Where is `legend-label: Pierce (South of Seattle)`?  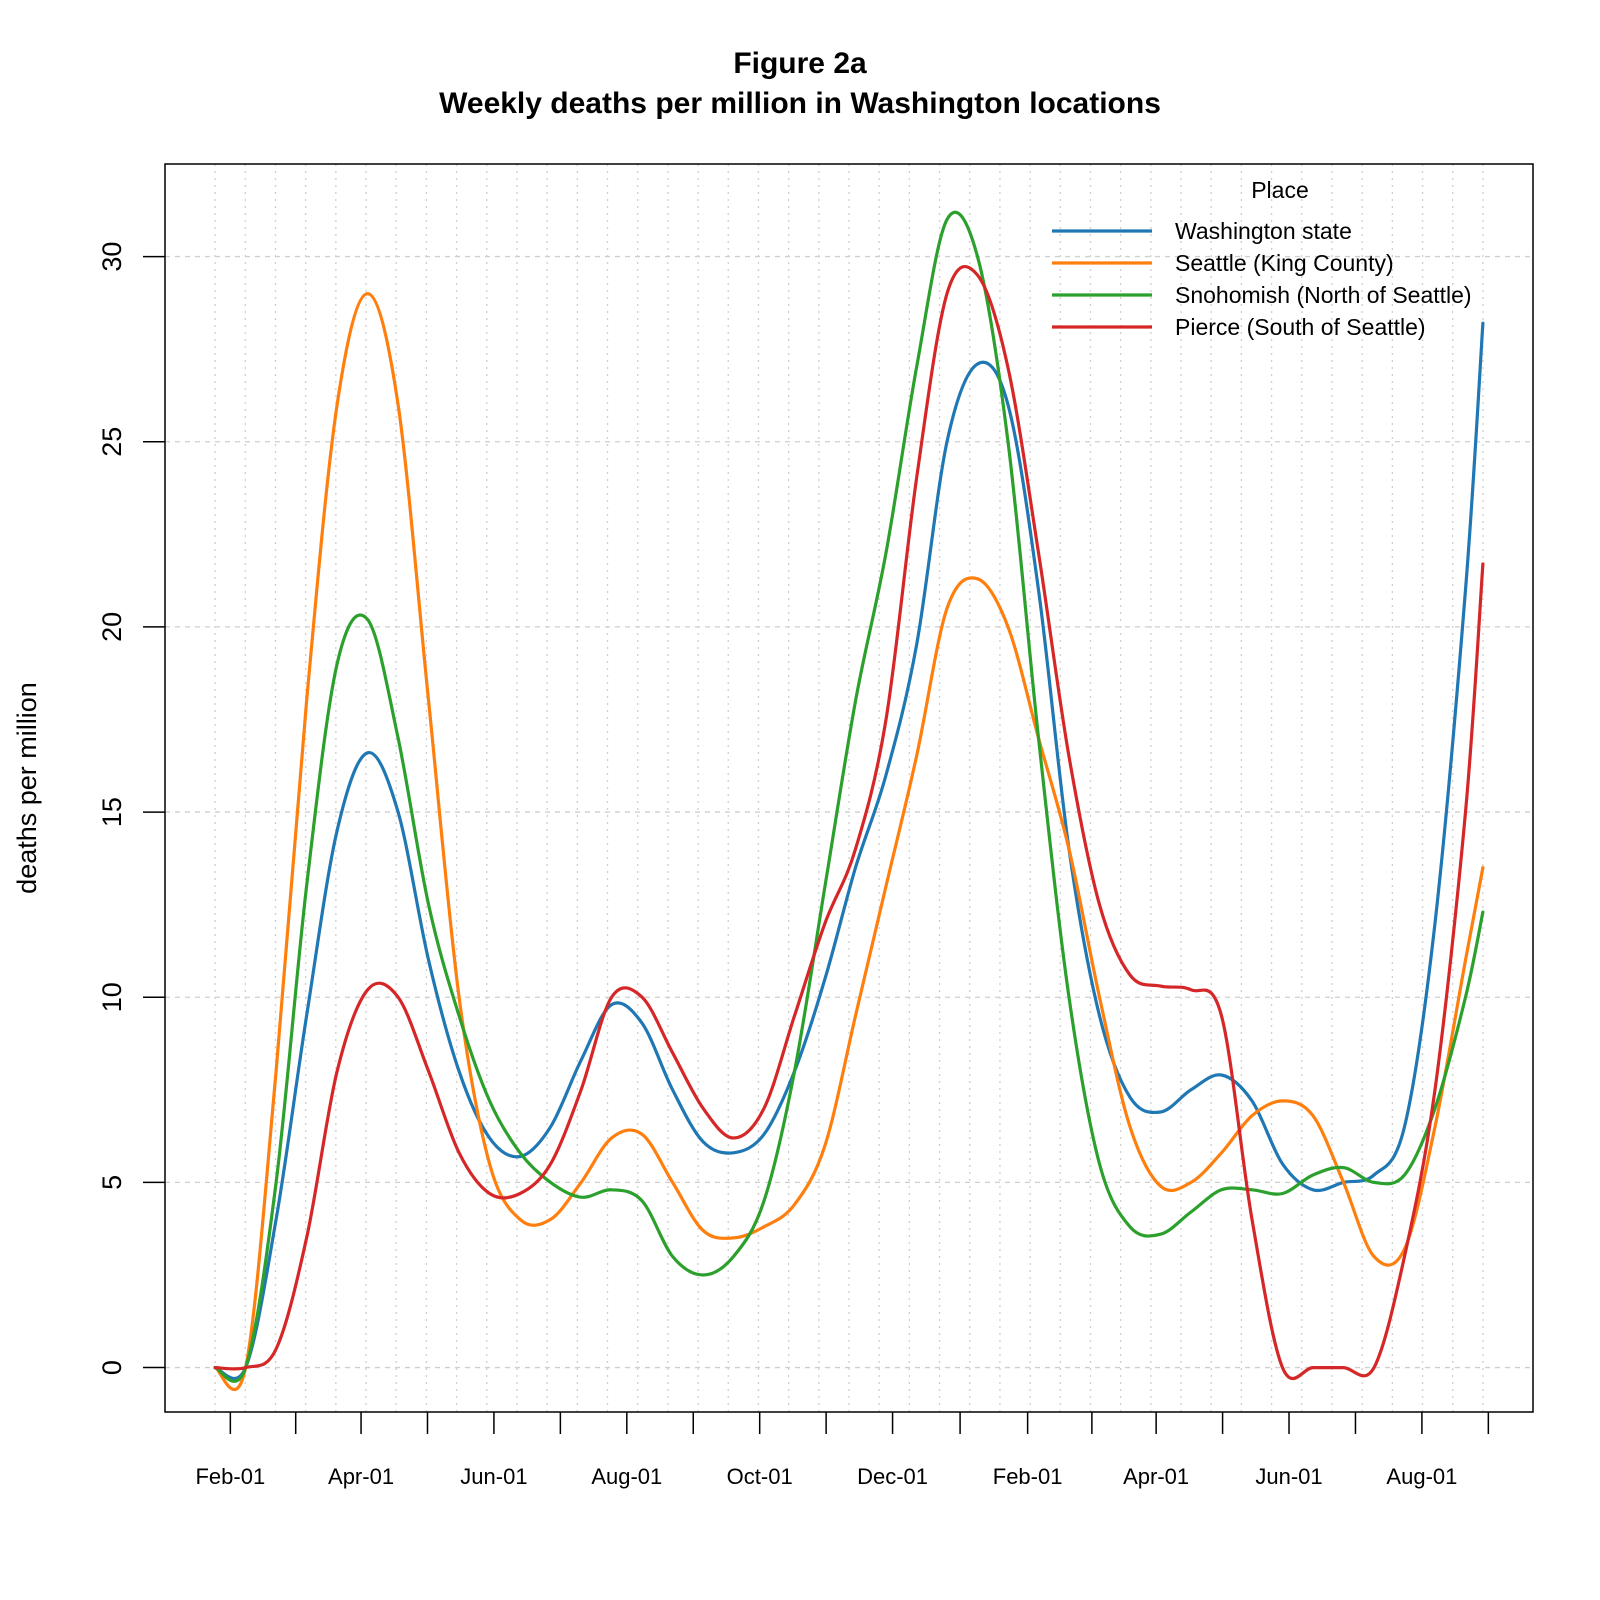
legend-label: Pierce (South of Seattle) is located at coordinates (1300, 327).